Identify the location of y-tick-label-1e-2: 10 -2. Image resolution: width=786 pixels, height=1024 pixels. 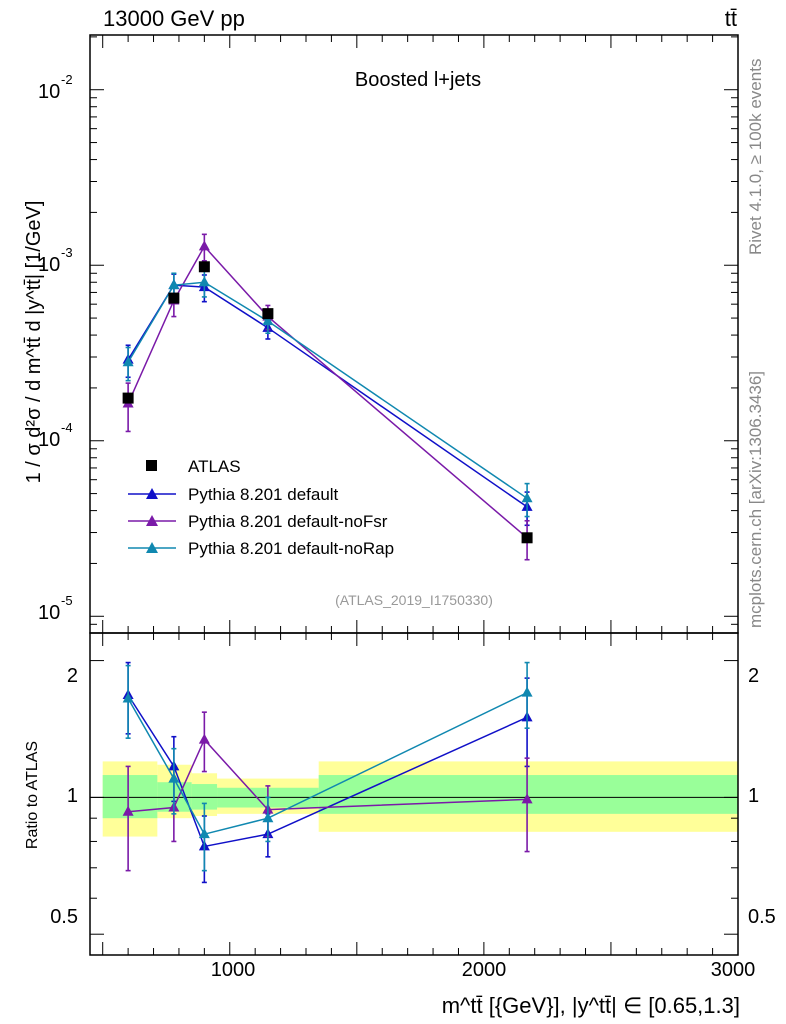
(55, 87).